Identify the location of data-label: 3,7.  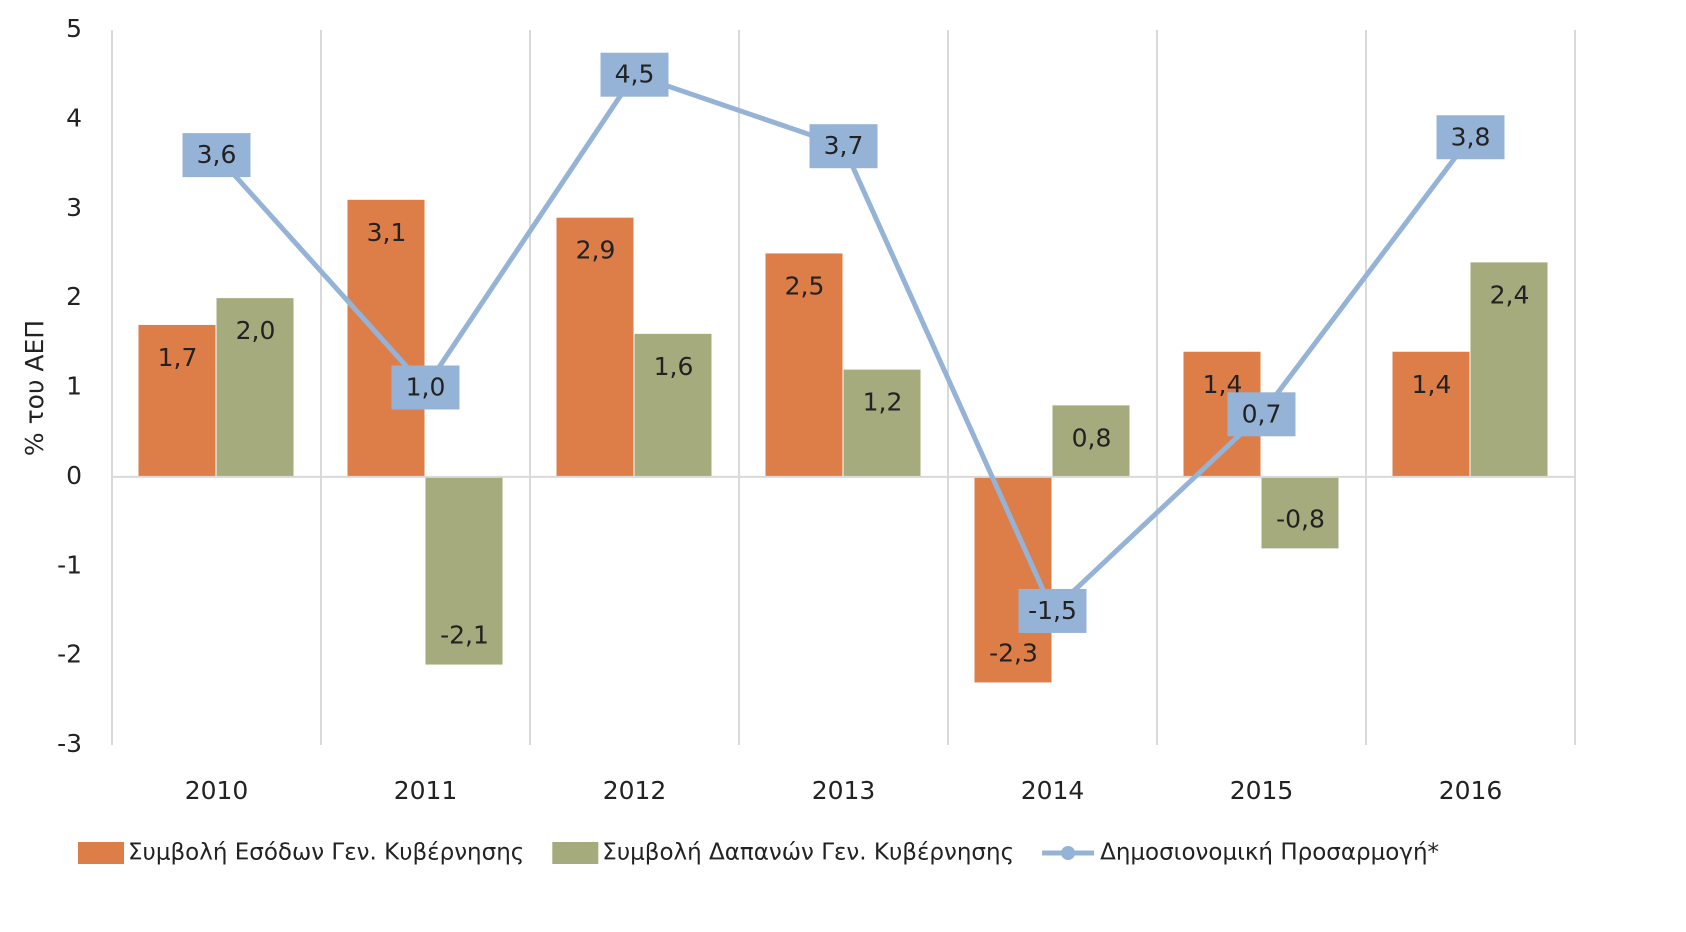
(844, 145).